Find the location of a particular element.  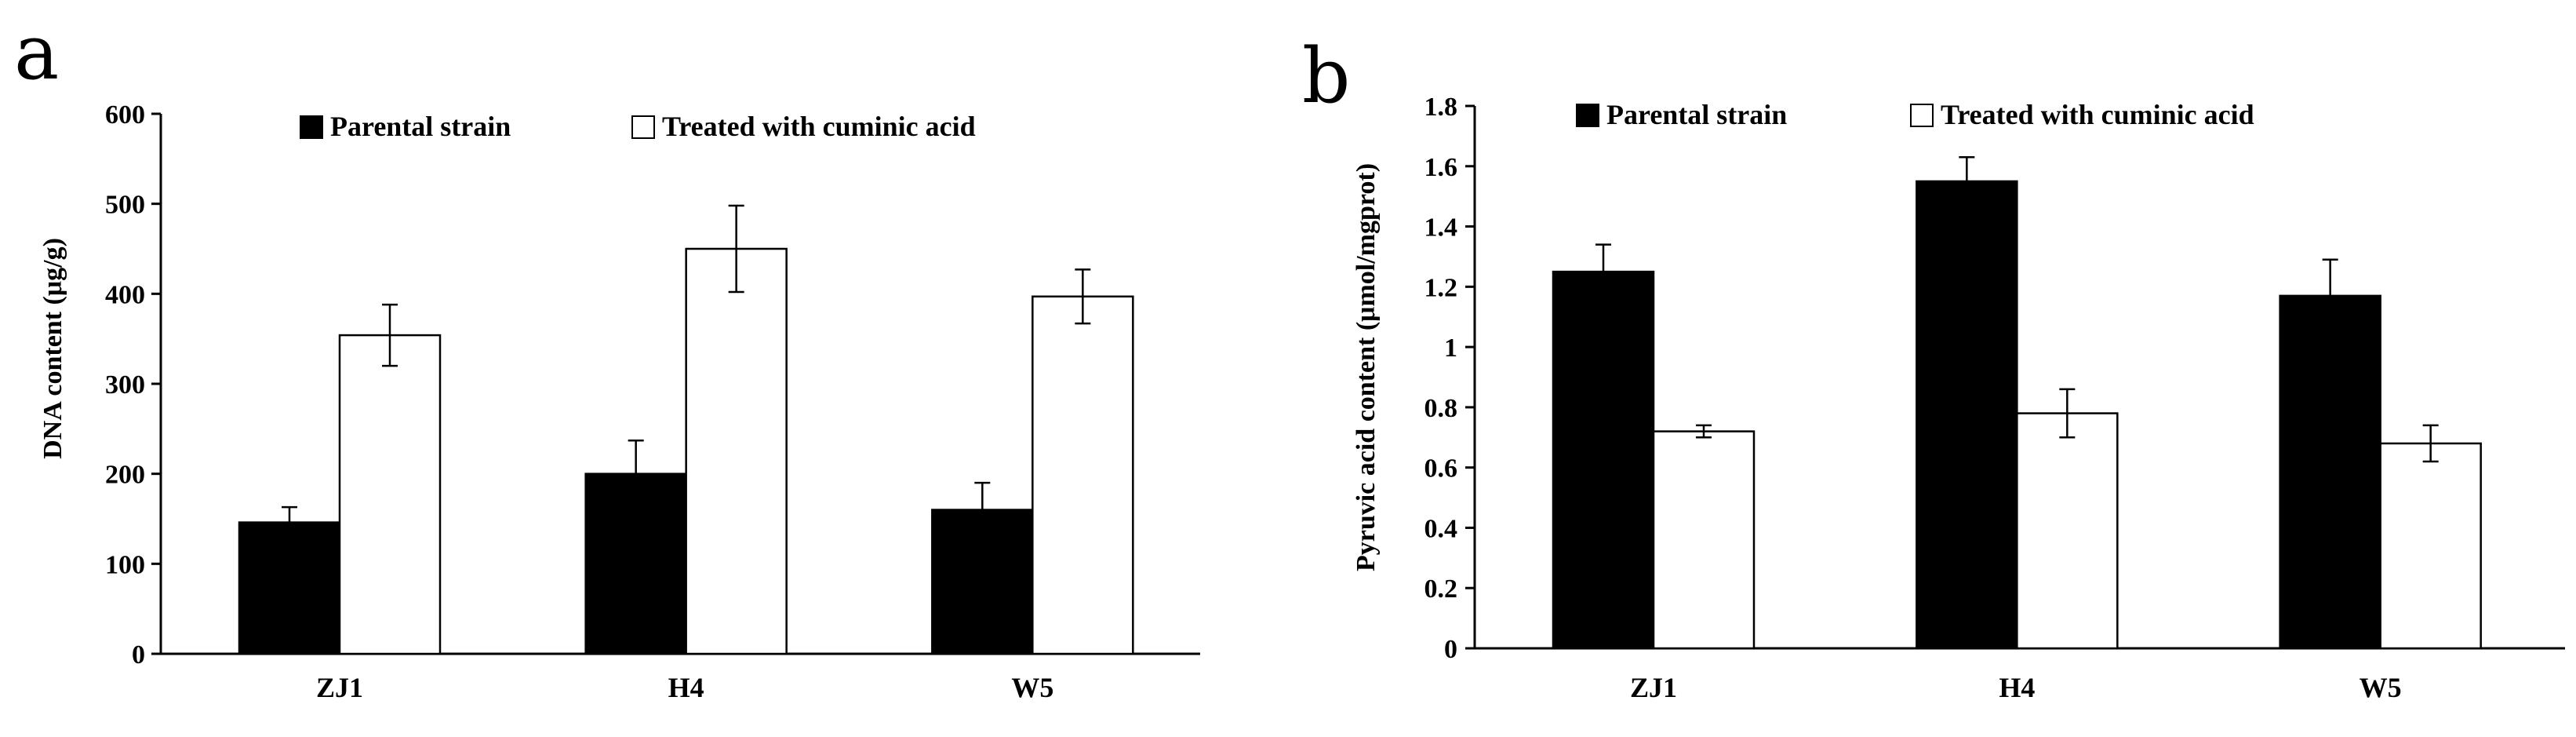

panel-b-y-tick-label: 1.8 is located at coordinates (1441, 108).